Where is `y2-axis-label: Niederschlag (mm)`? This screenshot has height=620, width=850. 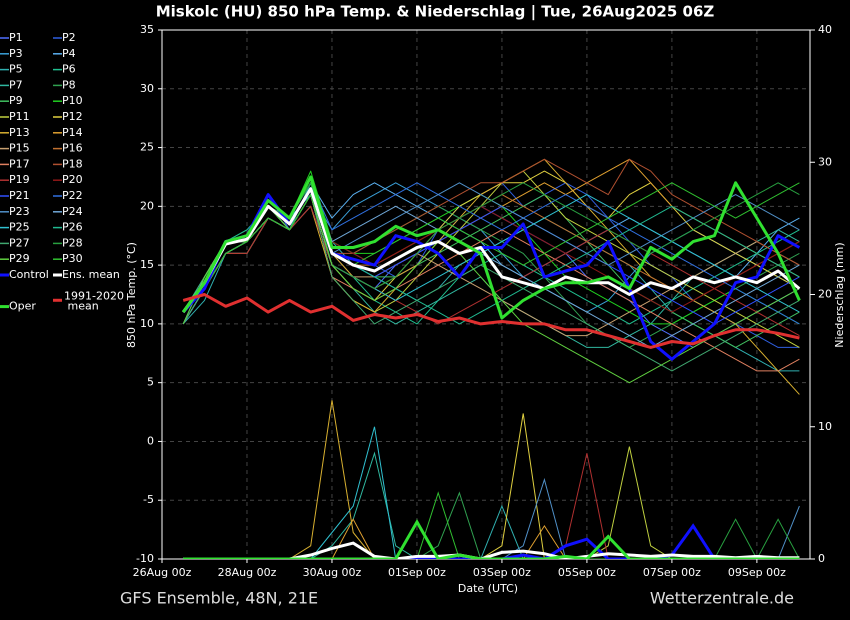
y2-axis-label: Niederschlag (mm) is located at coordinates (839, 294).